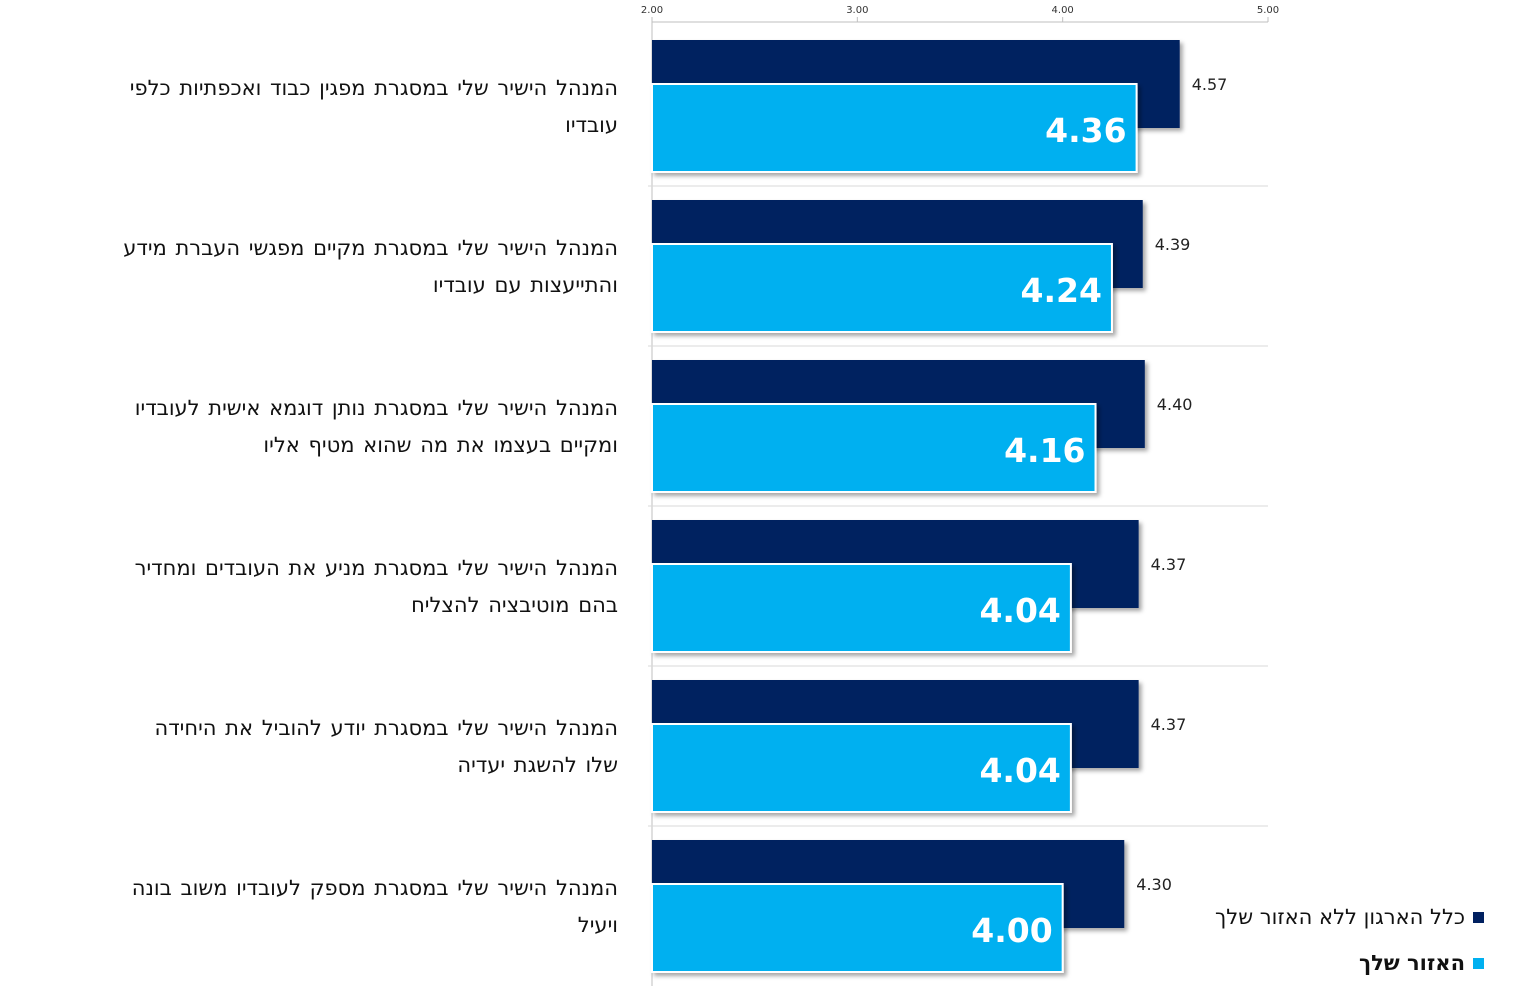  Describe the element at coordinates (1173, 244) in the screenshot. I see `data-label-organization: 4.39` at that location.